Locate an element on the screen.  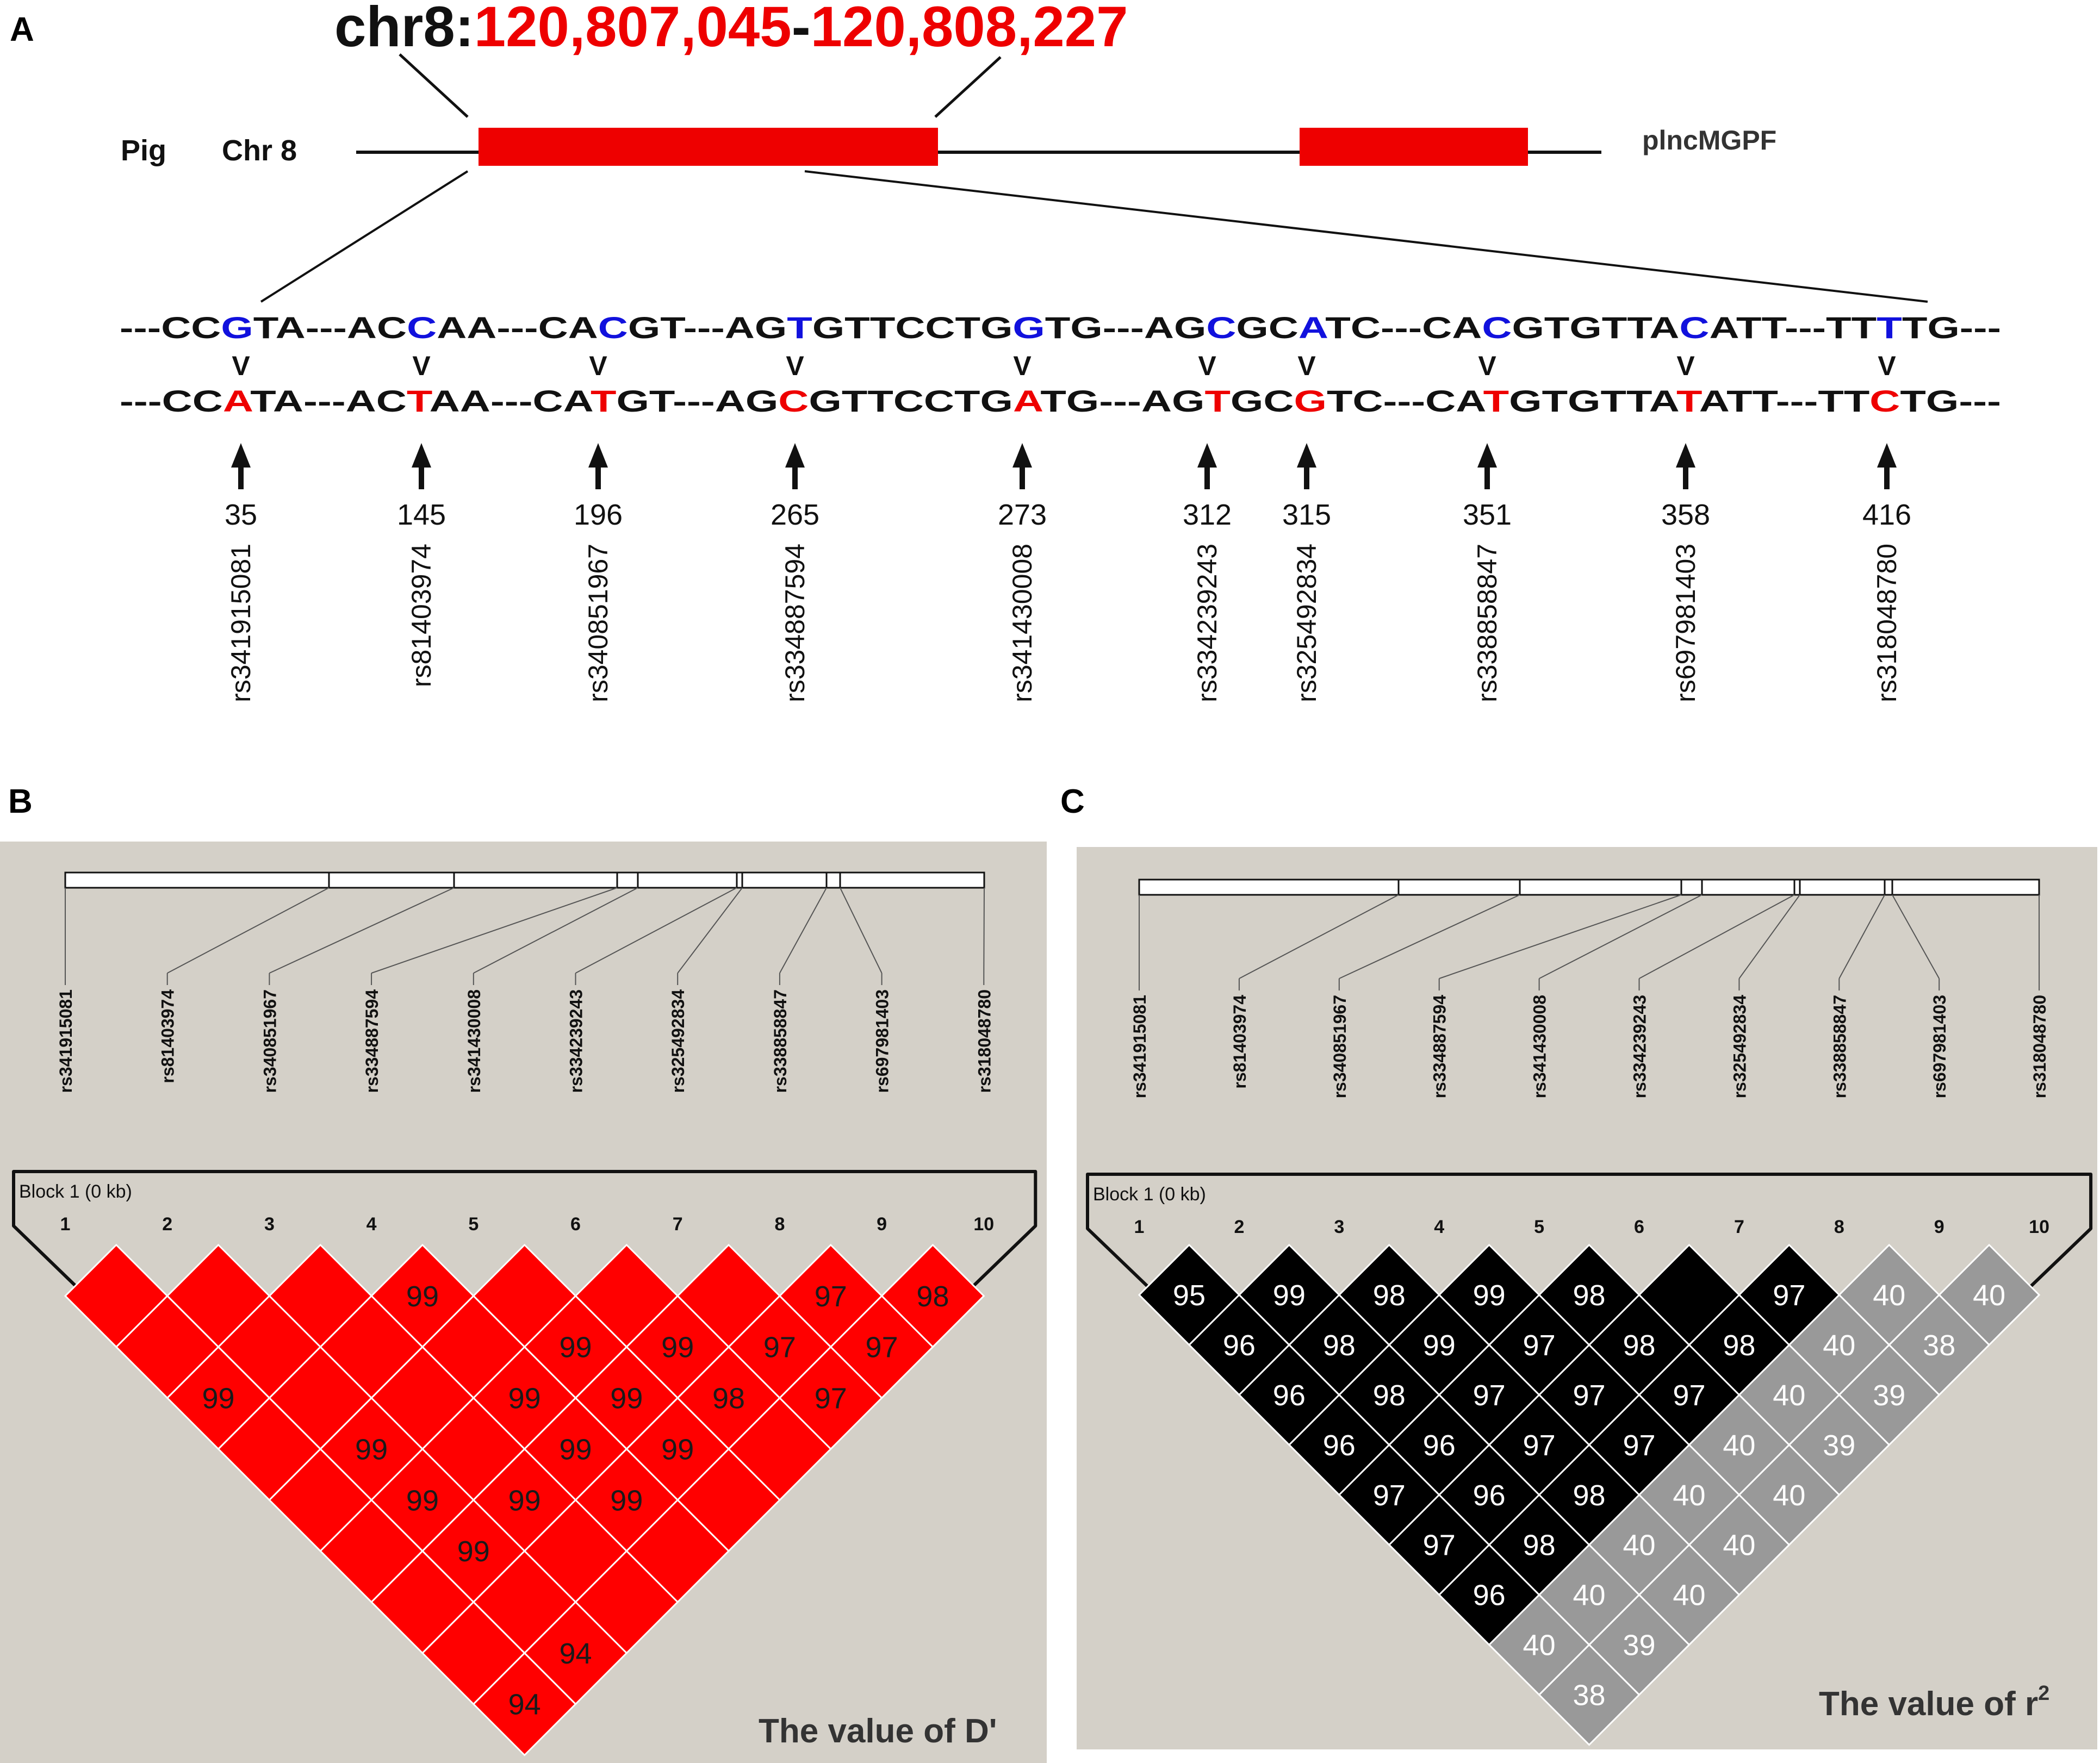
ld-snp-name-5: rs341430008 is located at coordinates (474, 1041).